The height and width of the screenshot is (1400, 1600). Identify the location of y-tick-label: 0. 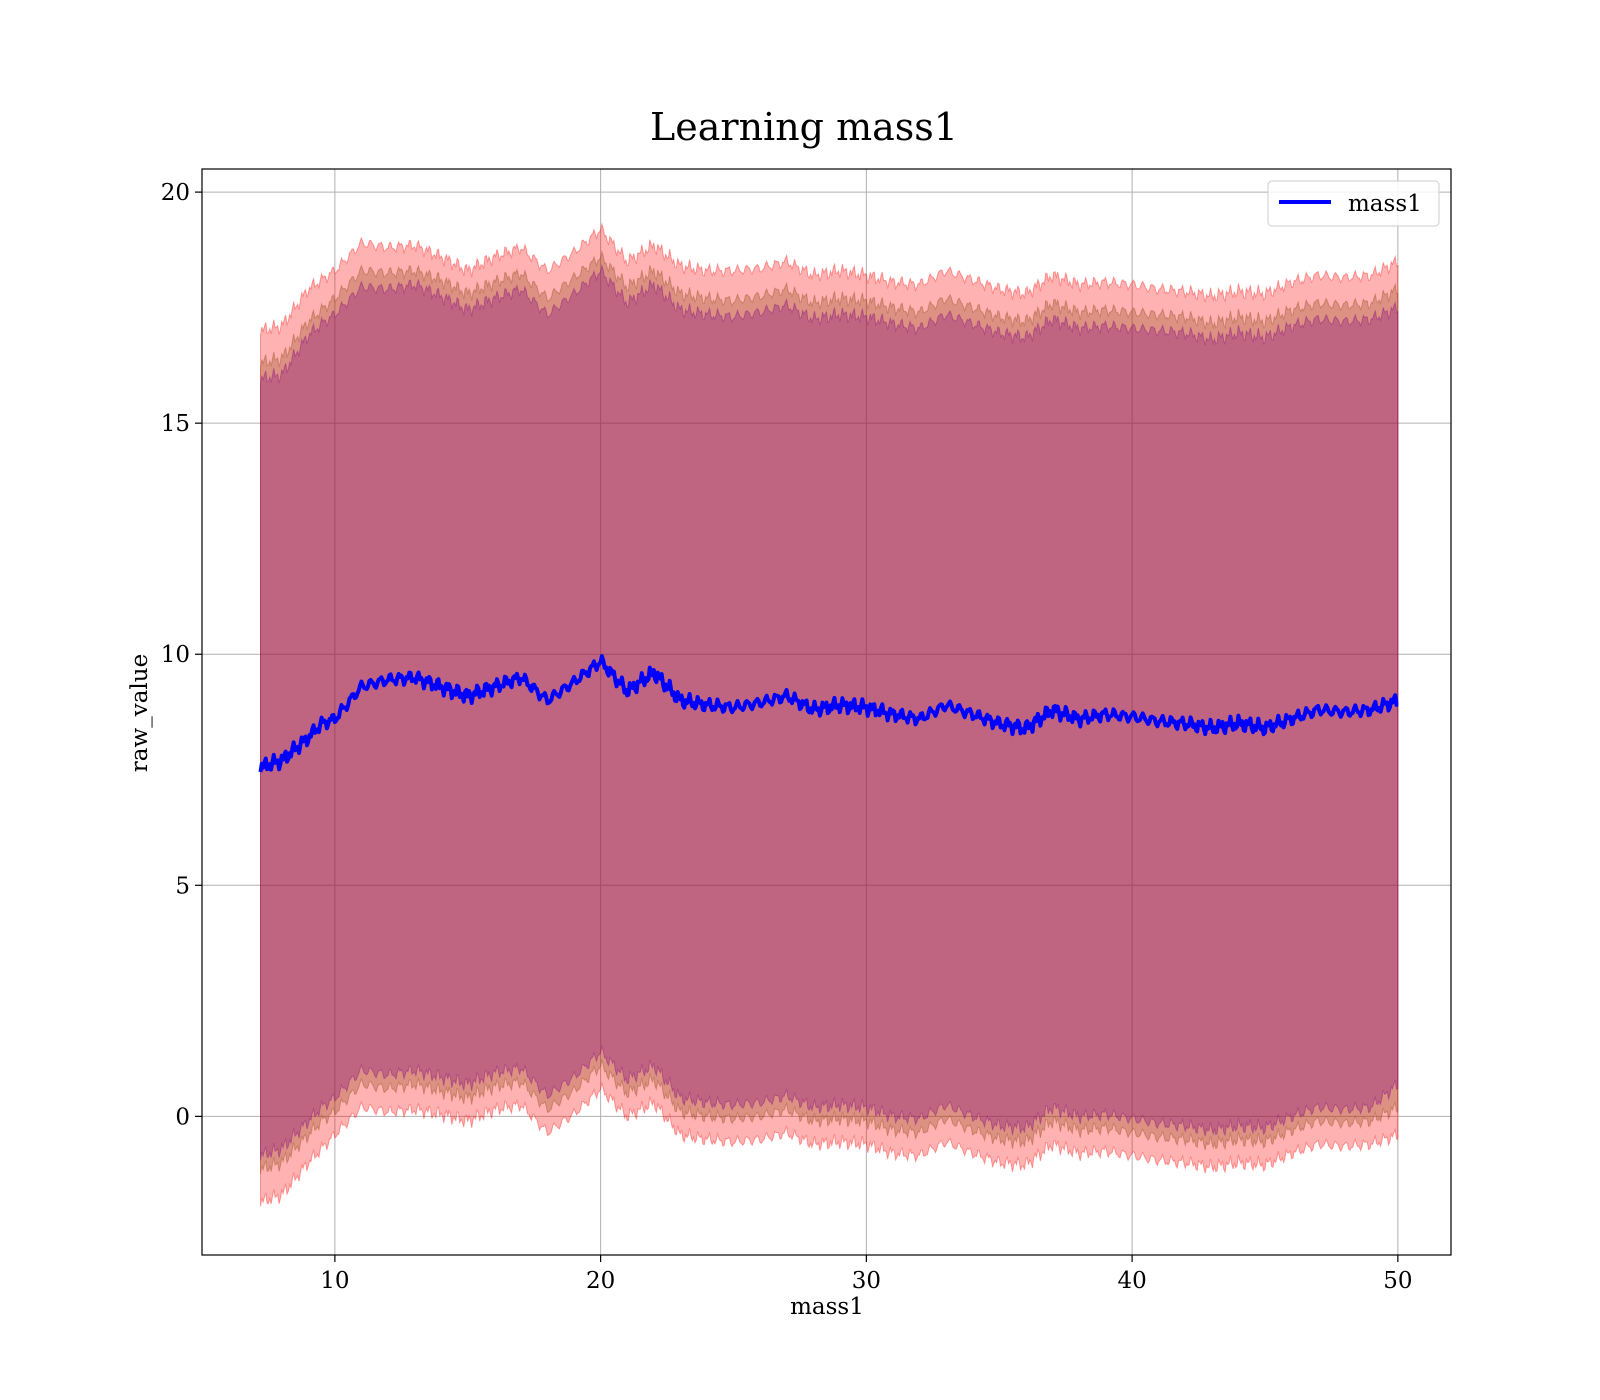
(182, 1117).